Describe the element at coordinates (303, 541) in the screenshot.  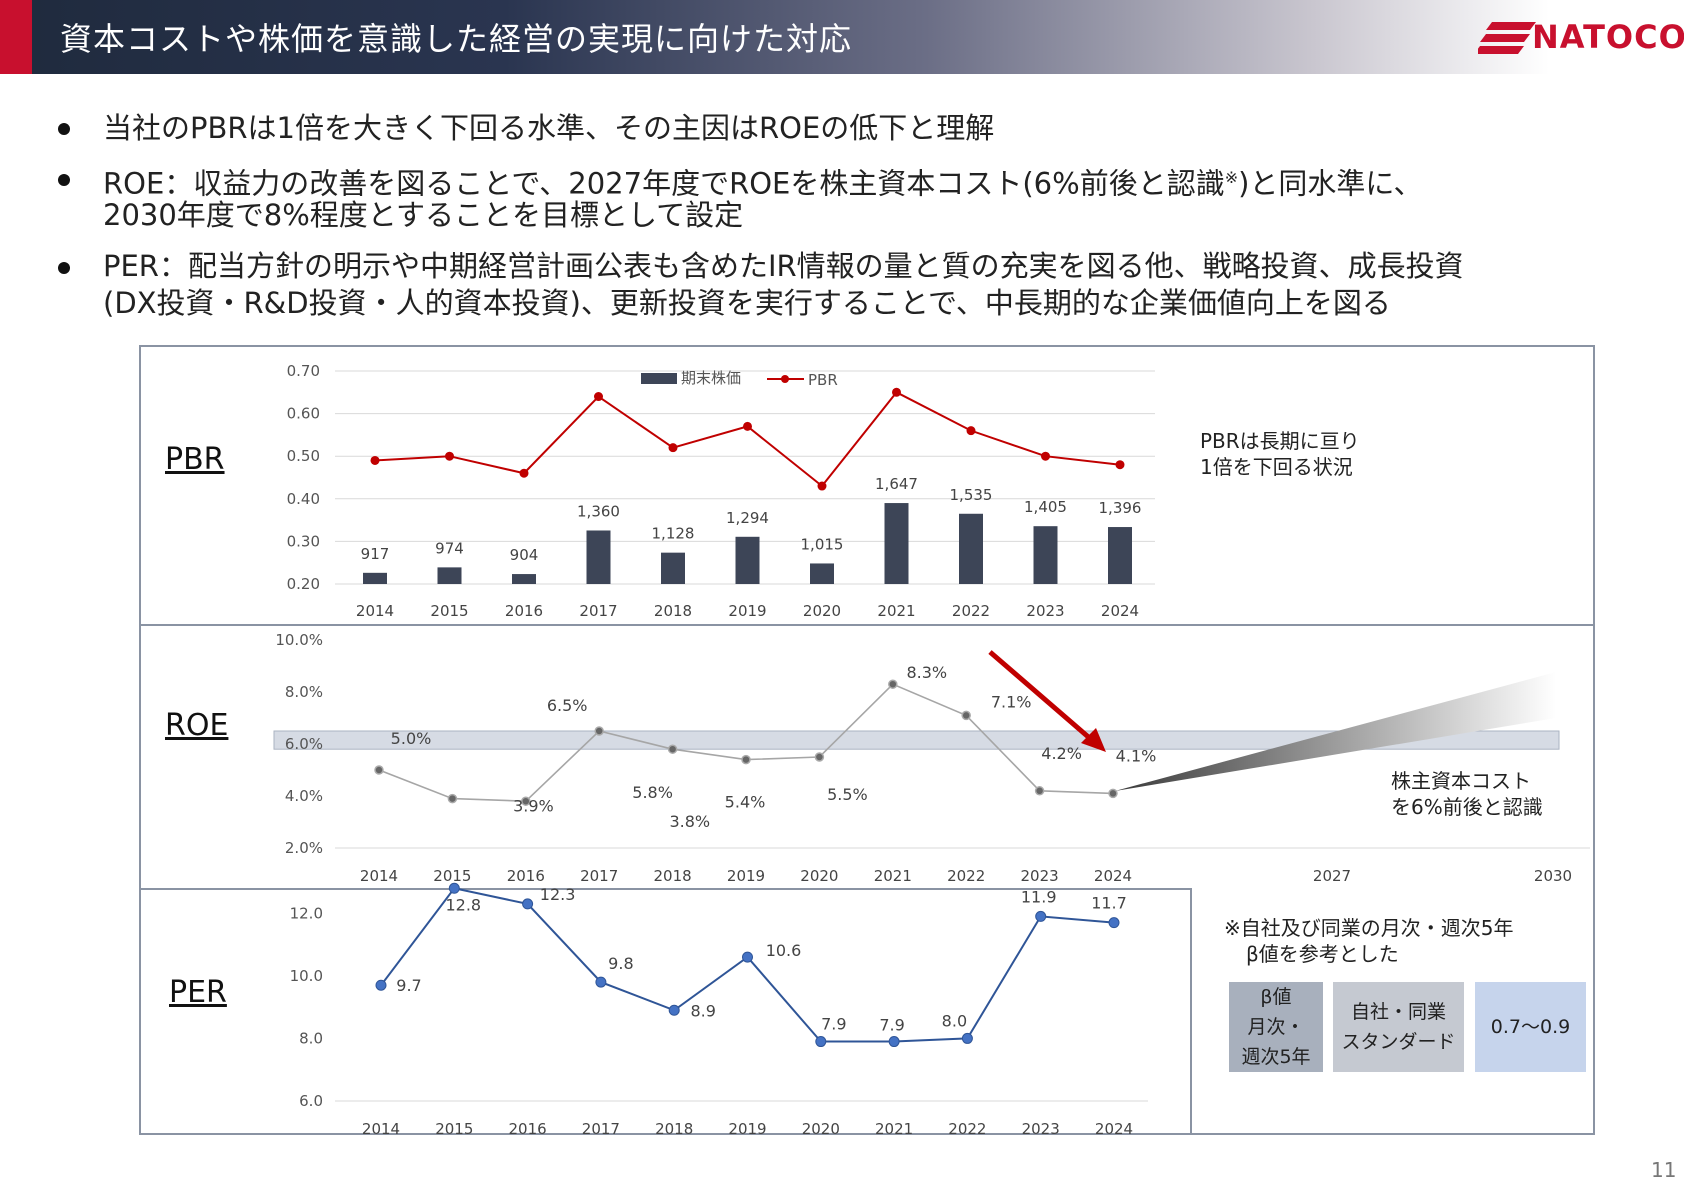
I see `y-tick-label: 0.30` at that location.